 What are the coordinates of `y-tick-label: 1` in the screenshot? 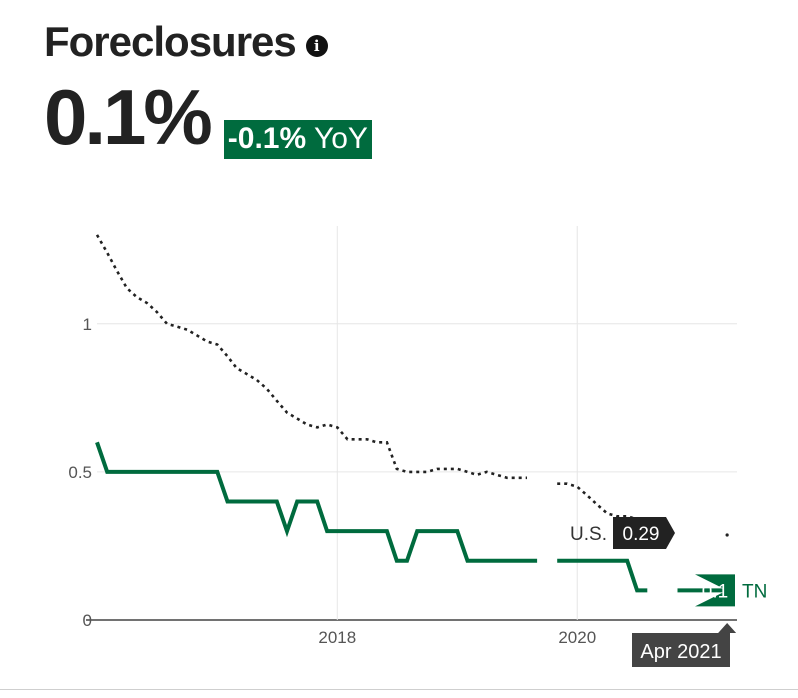 It's located at (87, 324).